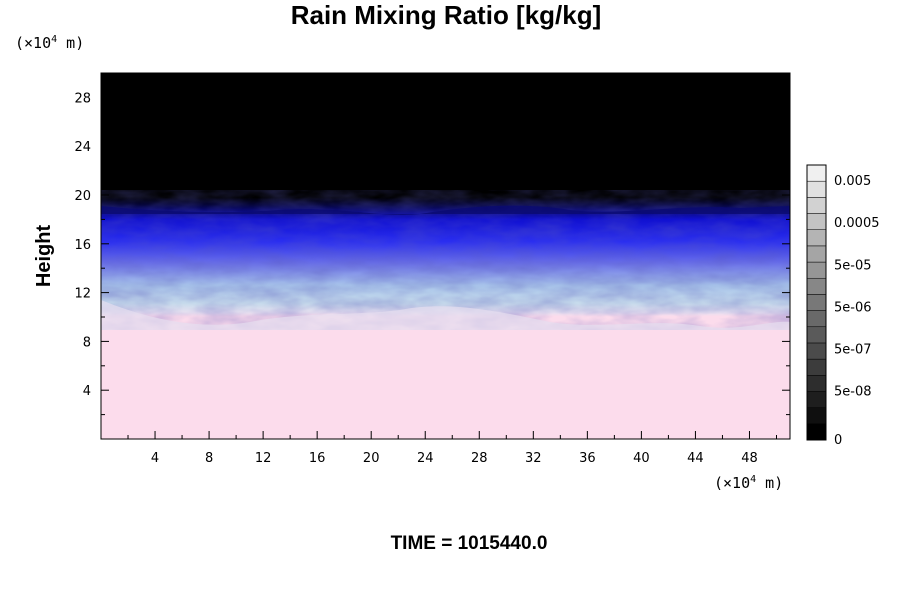 This screenshot has width=900, height=600. Describe the element at coordinates (82, 245) in the screenshot. I see `y-tick-label: 16` at that location.